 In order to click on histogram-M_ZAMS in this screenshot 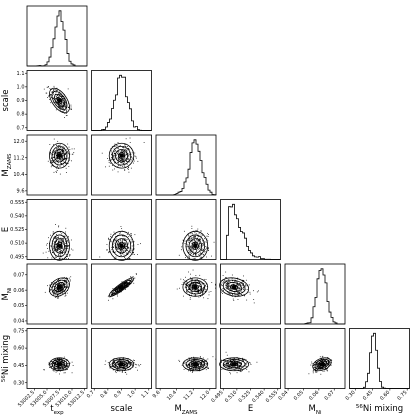, I will do `click(186, 167)`.